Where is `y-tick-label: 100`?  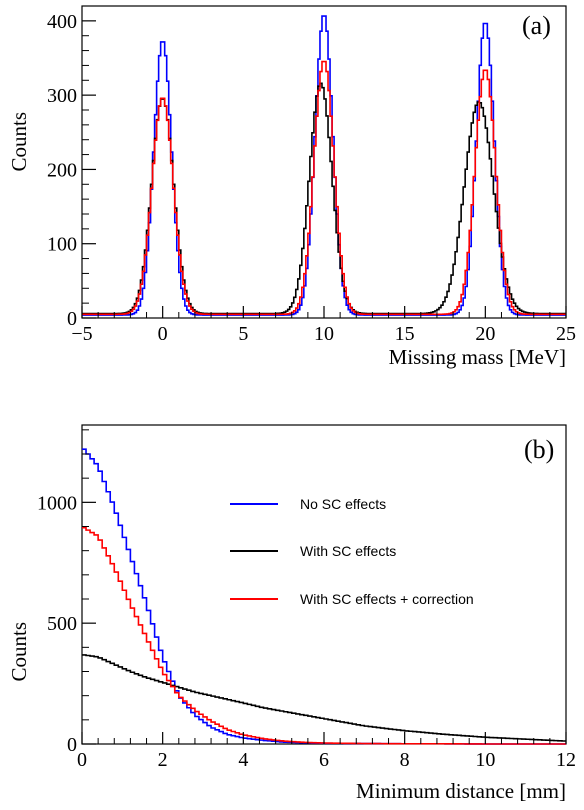 y-tick-label: 100 is located at coordinates (62, 245).